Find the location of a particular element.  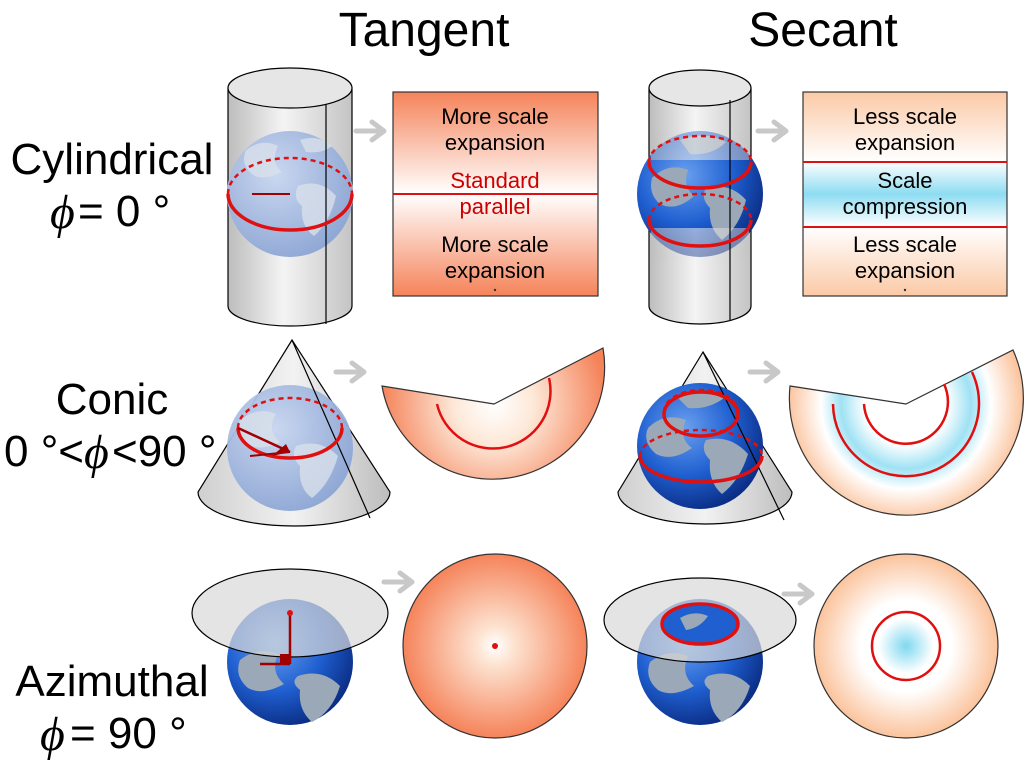

cylindrical-condition: = 0 ° is located at coordinates (124, 211).